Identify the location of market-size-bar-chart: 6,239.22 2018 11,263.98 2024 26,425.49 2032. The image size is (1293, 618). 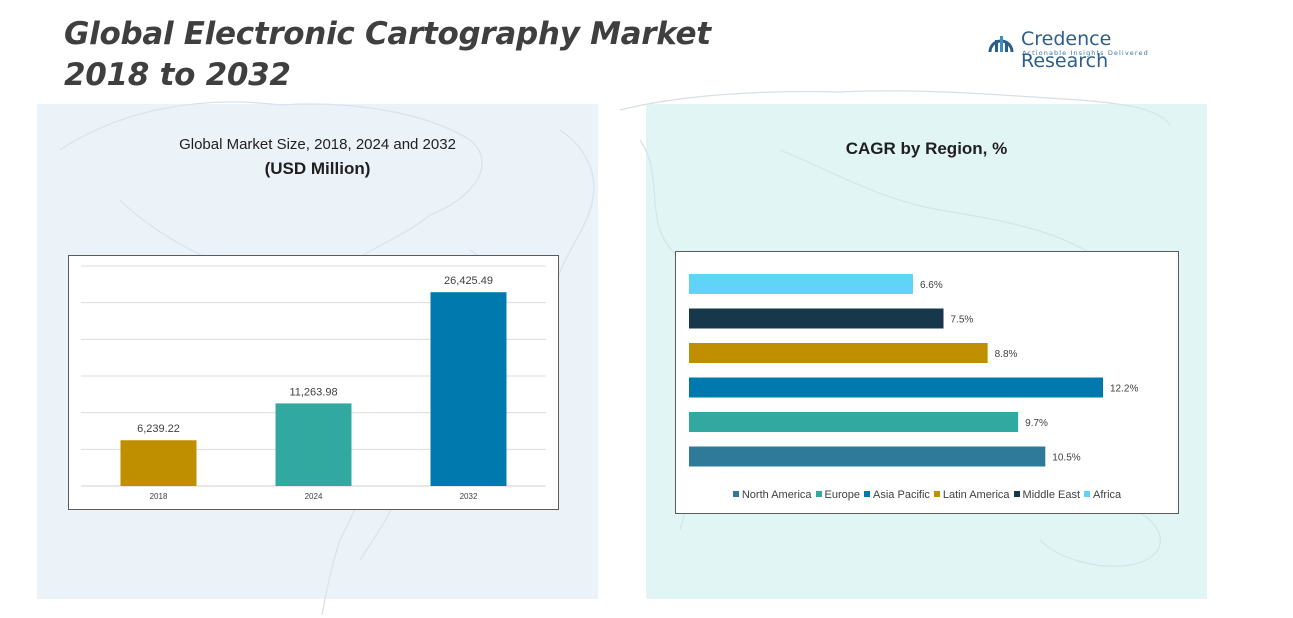
(313, 383).